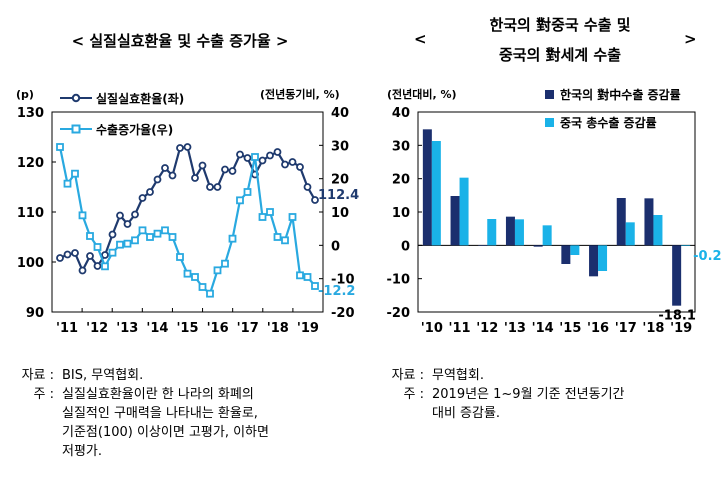  What do you see at coordinates (608, 122) in the screenshot?
I see `legend-label-china: 중국 총수출 증감률` at bounding box center [608, 122].